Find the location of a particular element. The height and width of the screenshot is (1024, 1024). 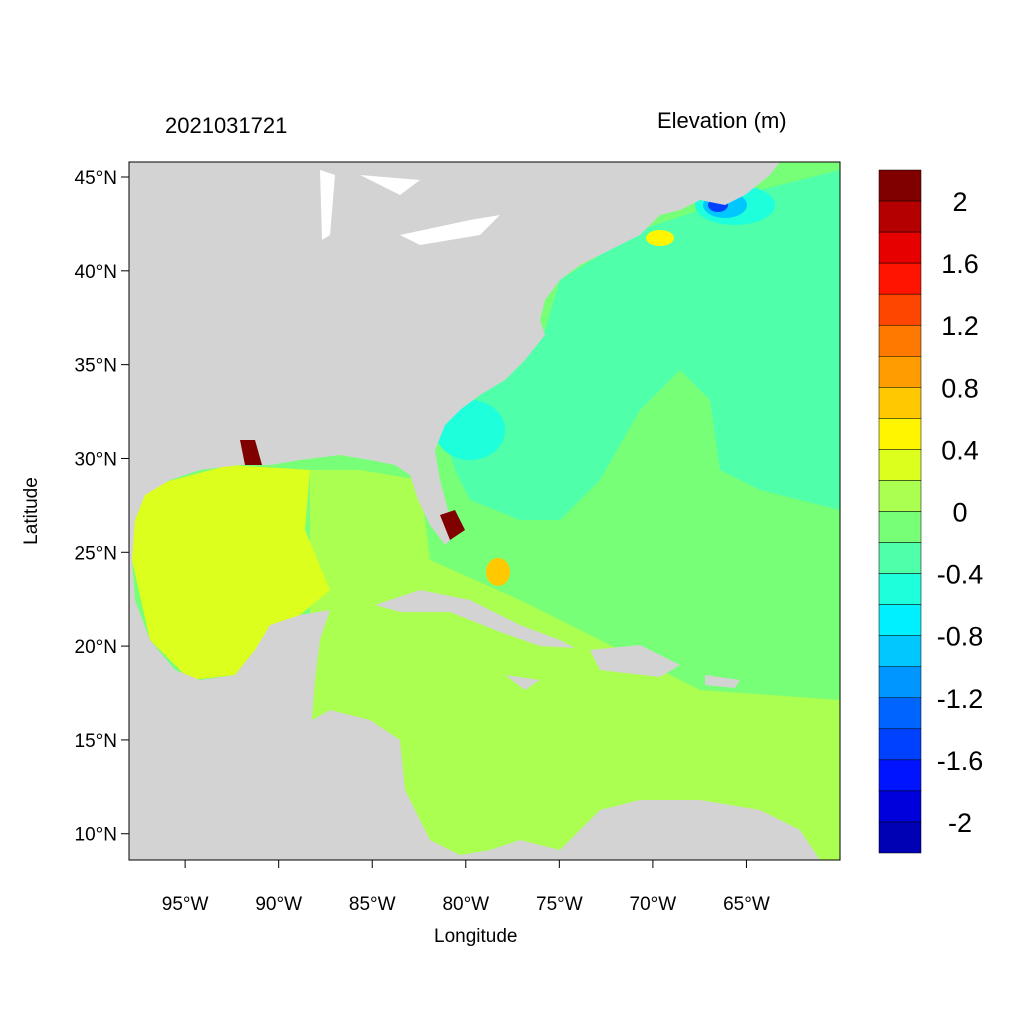

colorbar-label: 0.4 is located at coordinates (960, 450).